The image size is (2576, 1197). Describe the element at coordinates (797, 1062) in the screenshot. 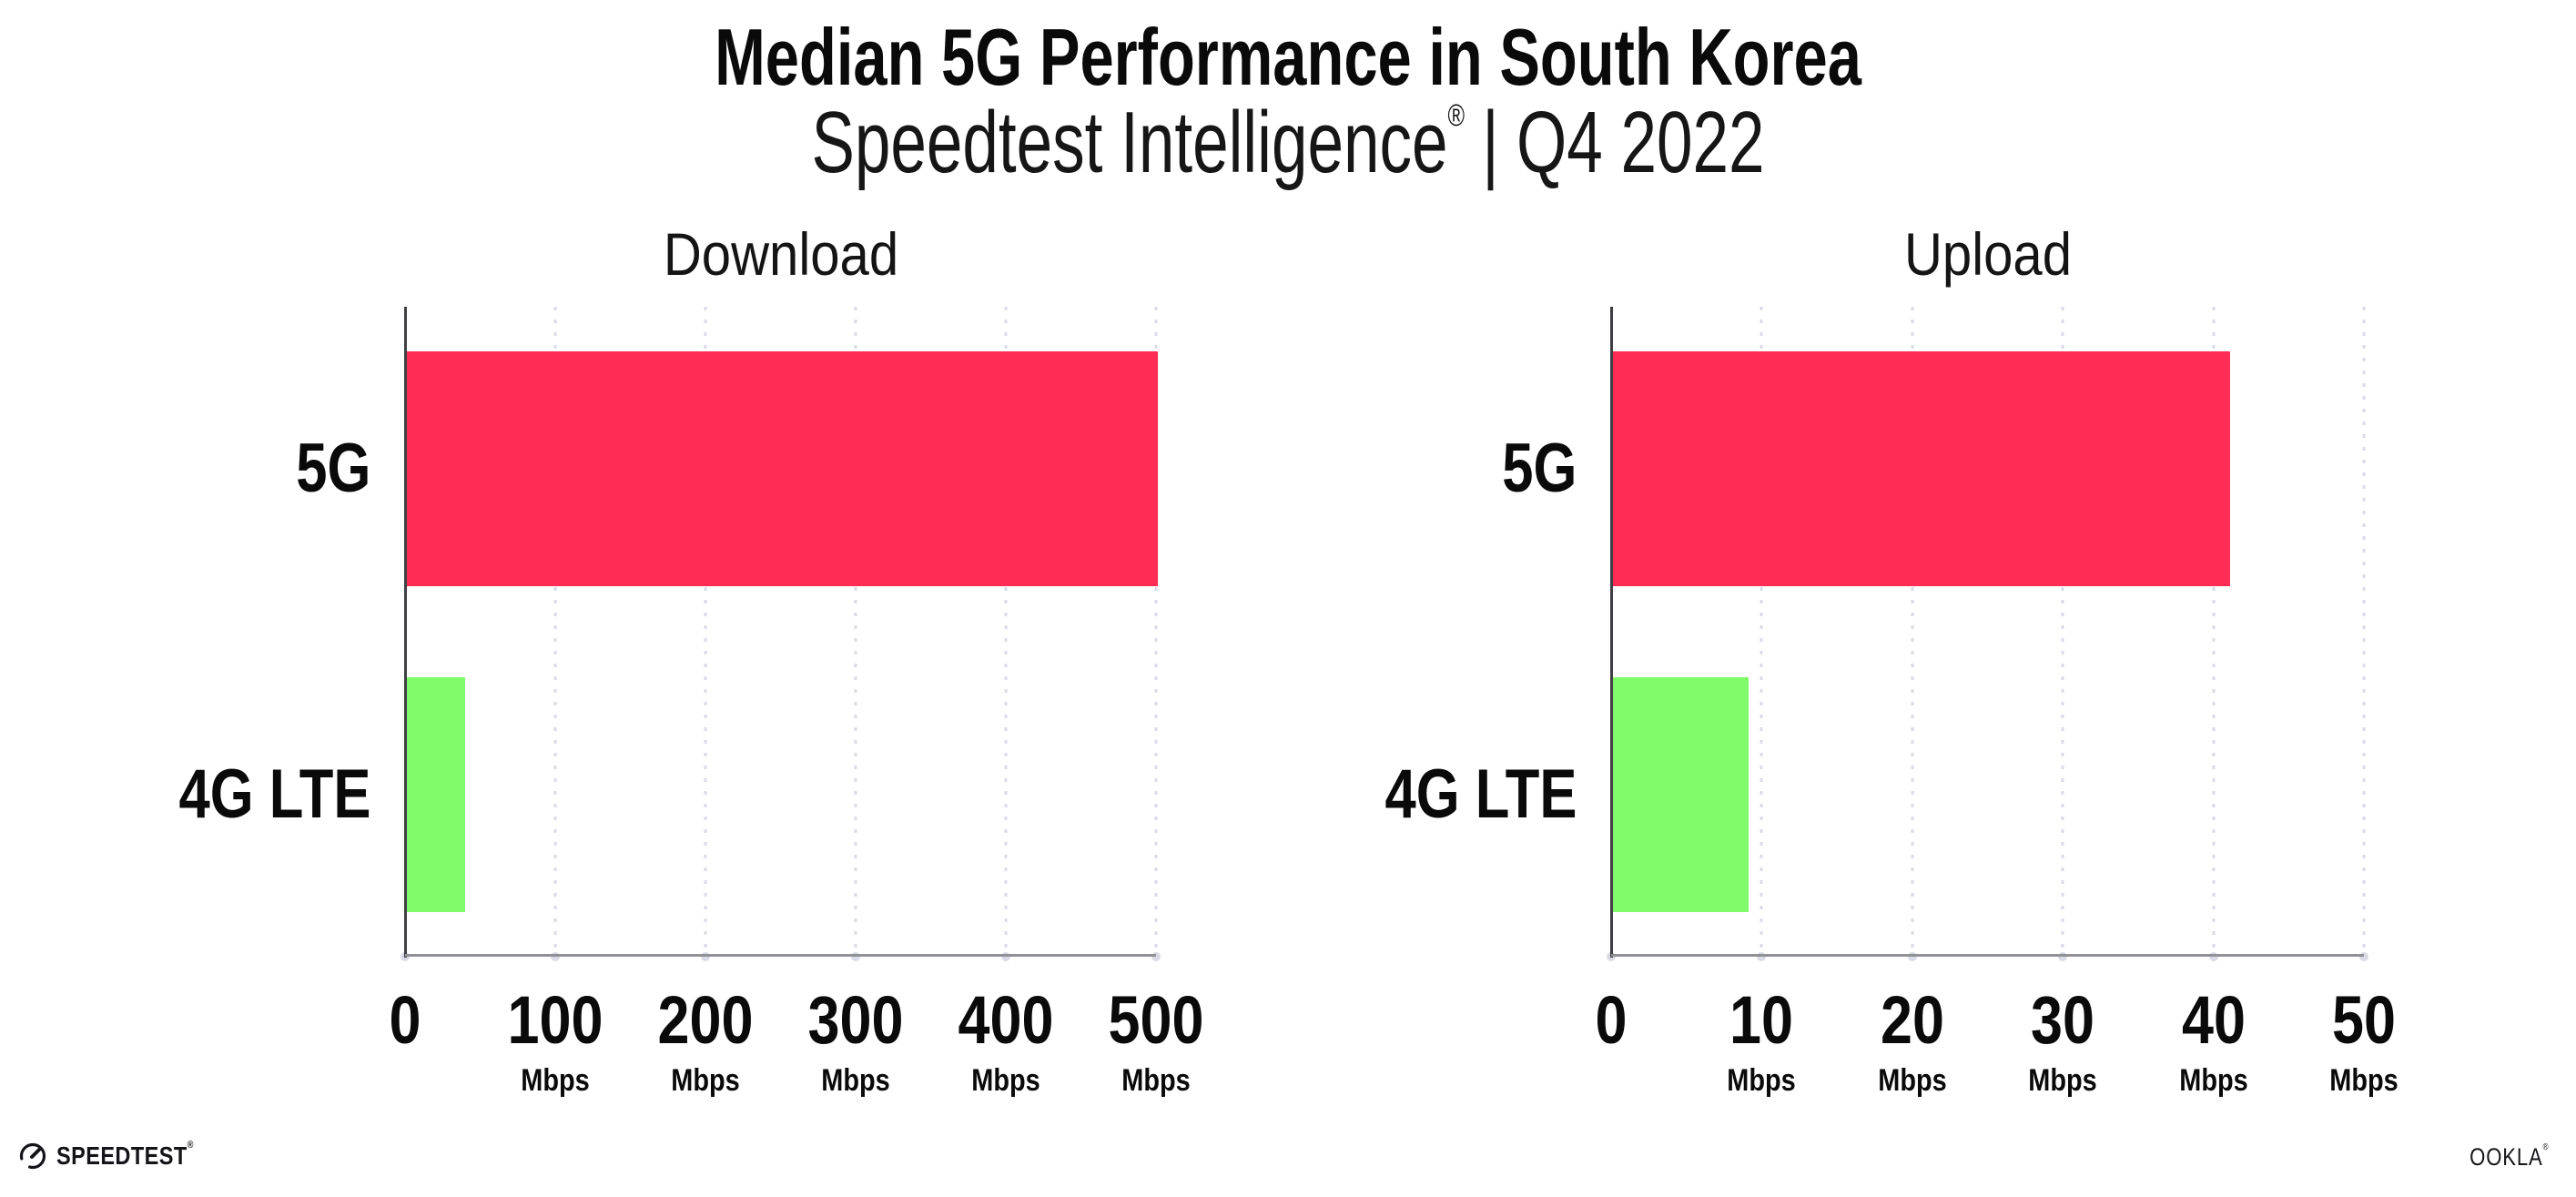

I see `download-x-tick-labels: 0 100 Mbps 200 Mbps 300 Mbps 400 Mbps 500 Mbps` at that location.